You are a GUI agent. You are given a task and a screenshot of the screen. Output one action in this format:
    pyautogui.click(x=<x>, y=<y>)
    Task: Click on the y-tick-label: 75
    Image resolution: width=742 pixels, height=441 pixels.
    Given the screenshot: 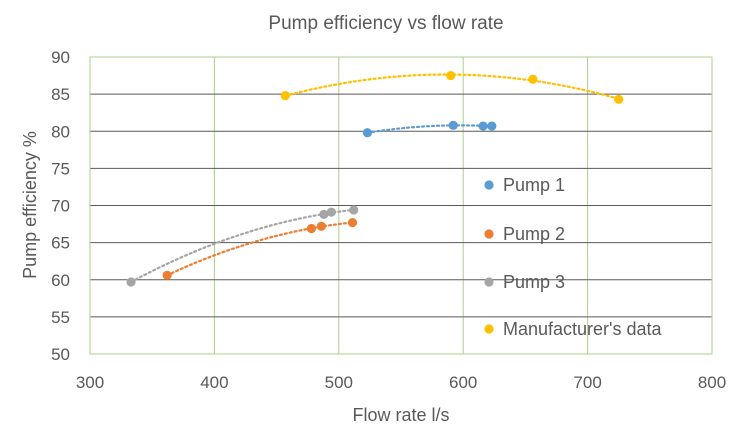 What is the action you would take?
    pyautogui.click(x=60, y=168)
    